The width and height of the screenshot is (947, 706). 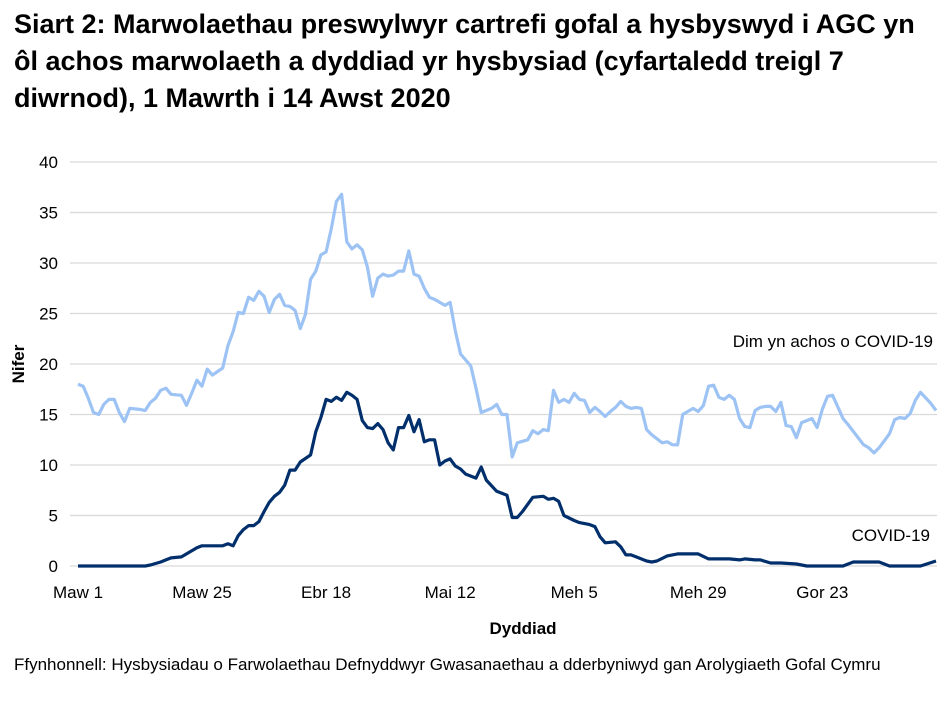 I want to click on x-axis-ticks: Maw 1 Maw 25 Ebr 18 Mai 12 Meh 5 Meh 29 Gor 23, so click(x=450, y=592).